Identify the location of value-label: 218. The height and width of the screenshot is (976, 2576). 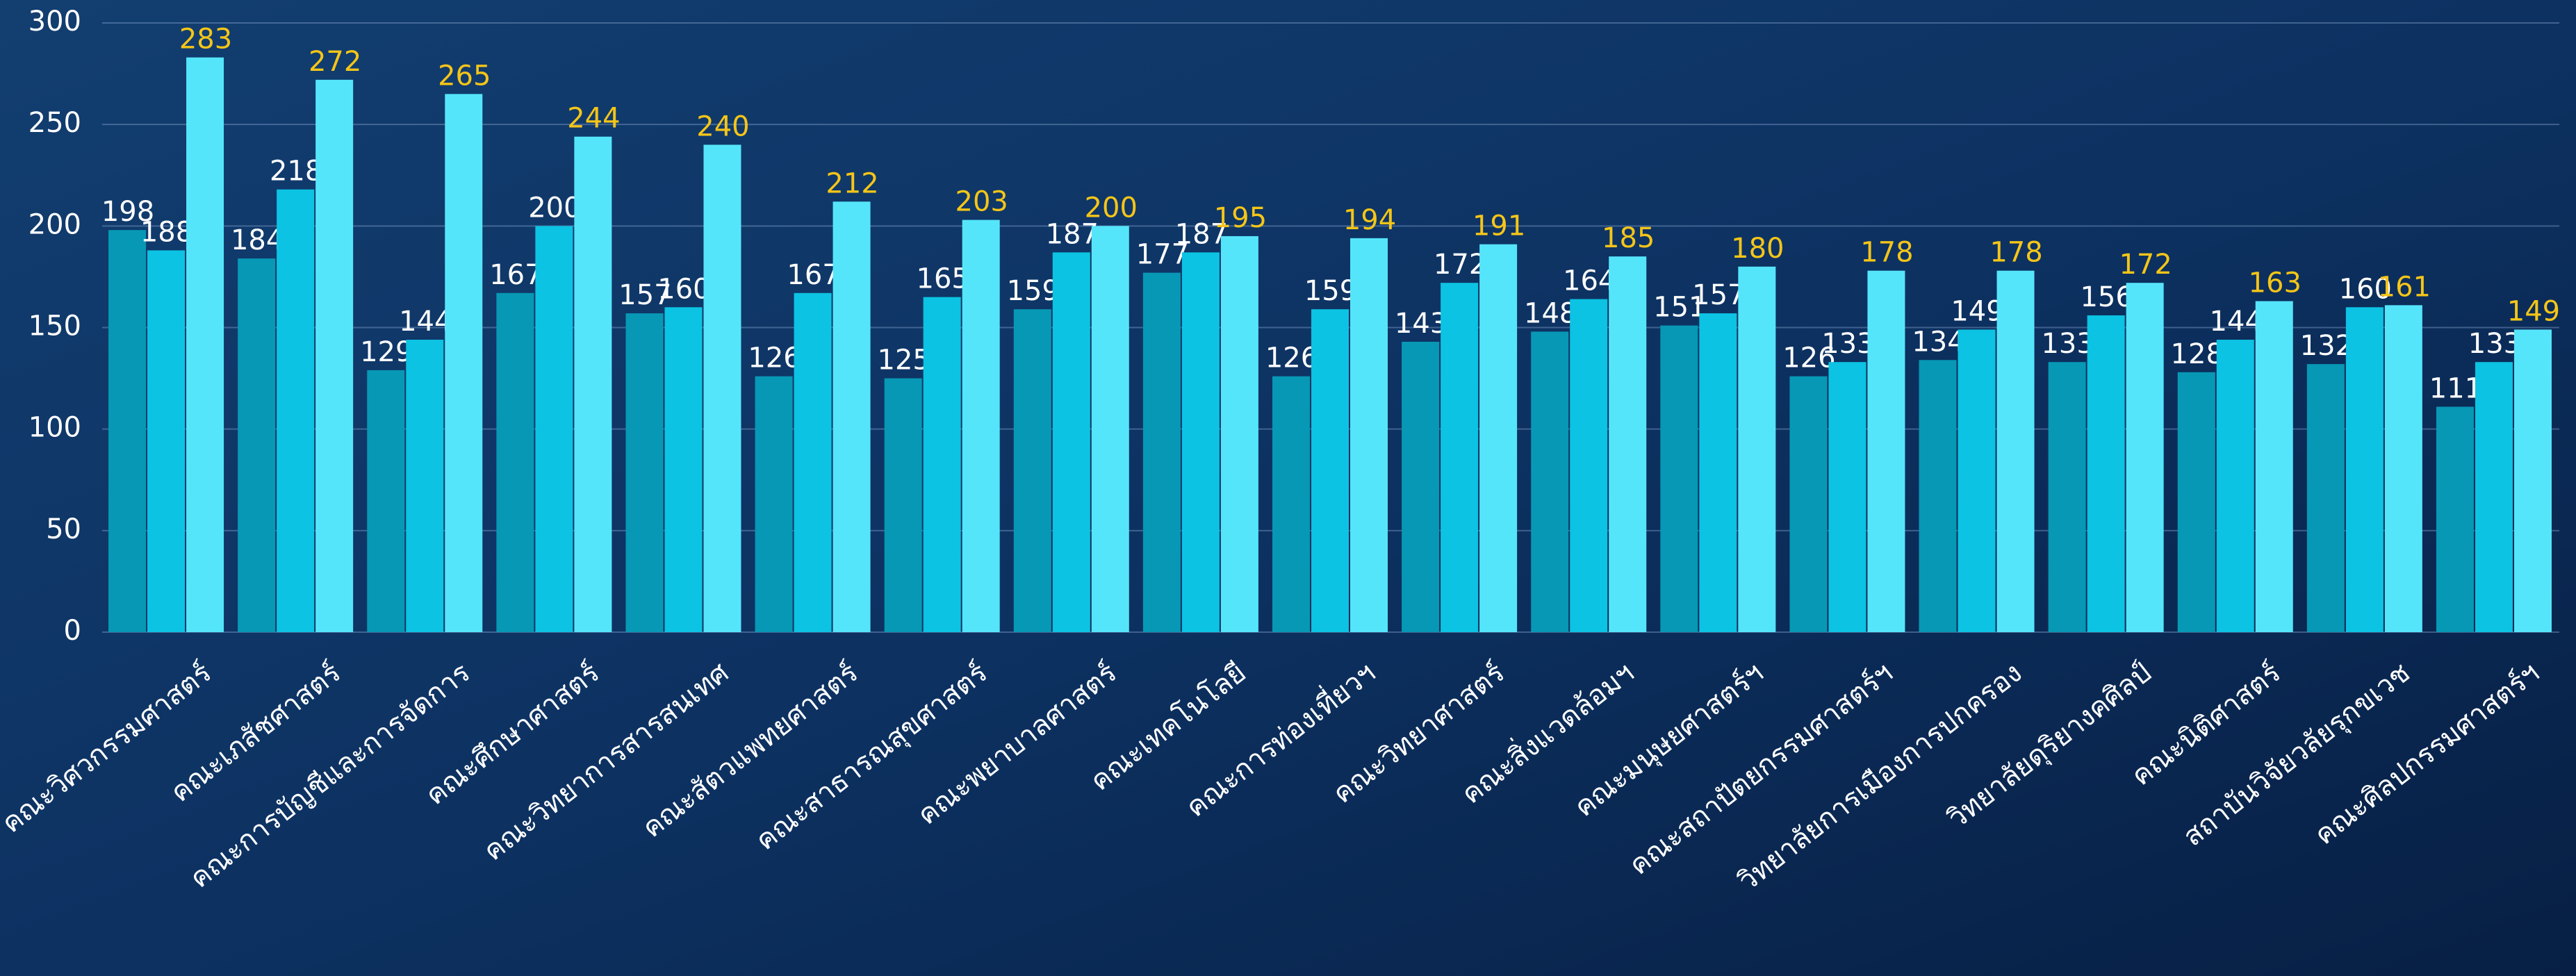
(296, 172).